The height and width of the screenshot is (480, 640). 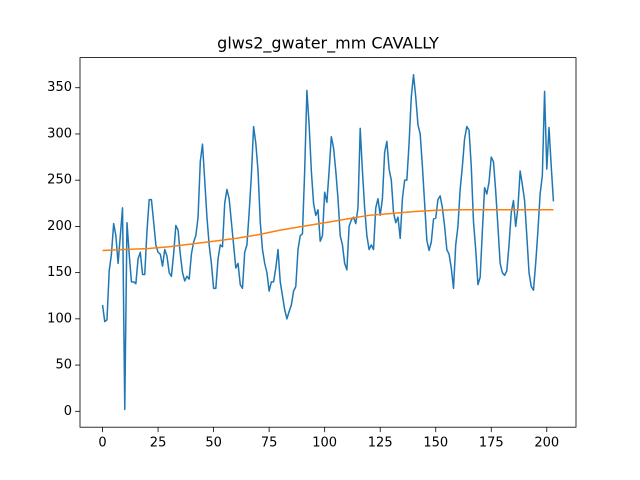 I want to click on y-tick-label: 150, so click(x=59, y=272).